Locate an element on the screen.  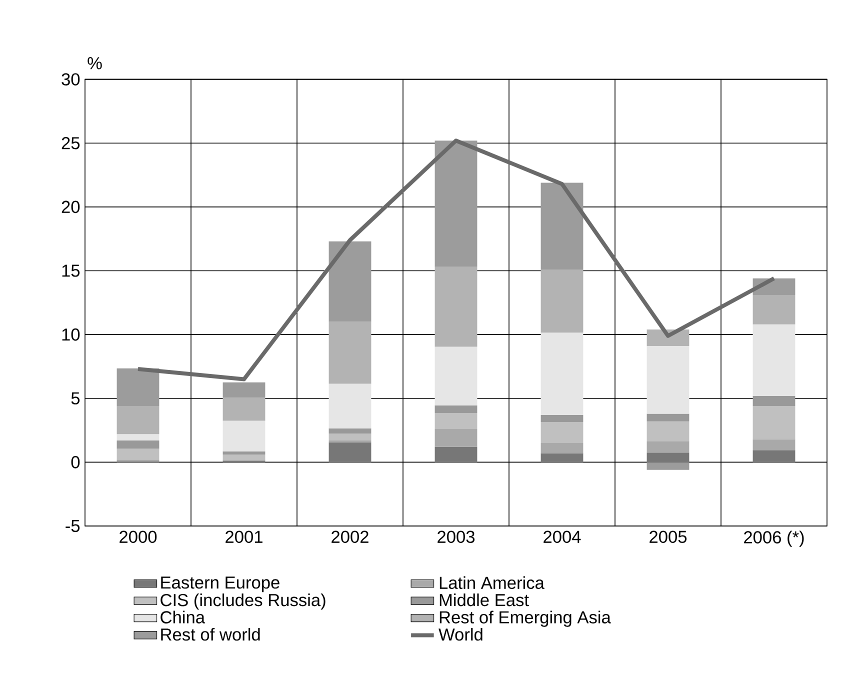
y-tick-label: -5 is located at coordinates (73, 526).